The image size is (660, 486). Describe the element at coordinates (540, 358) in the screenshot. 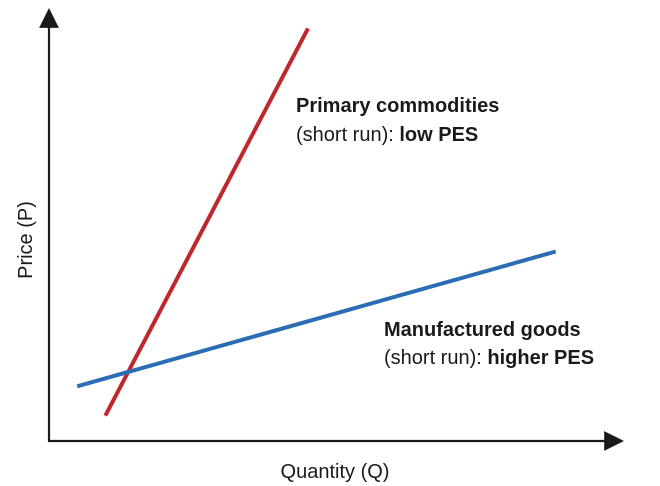

I see `manufactured-goods-pes: higher PES` at that location.